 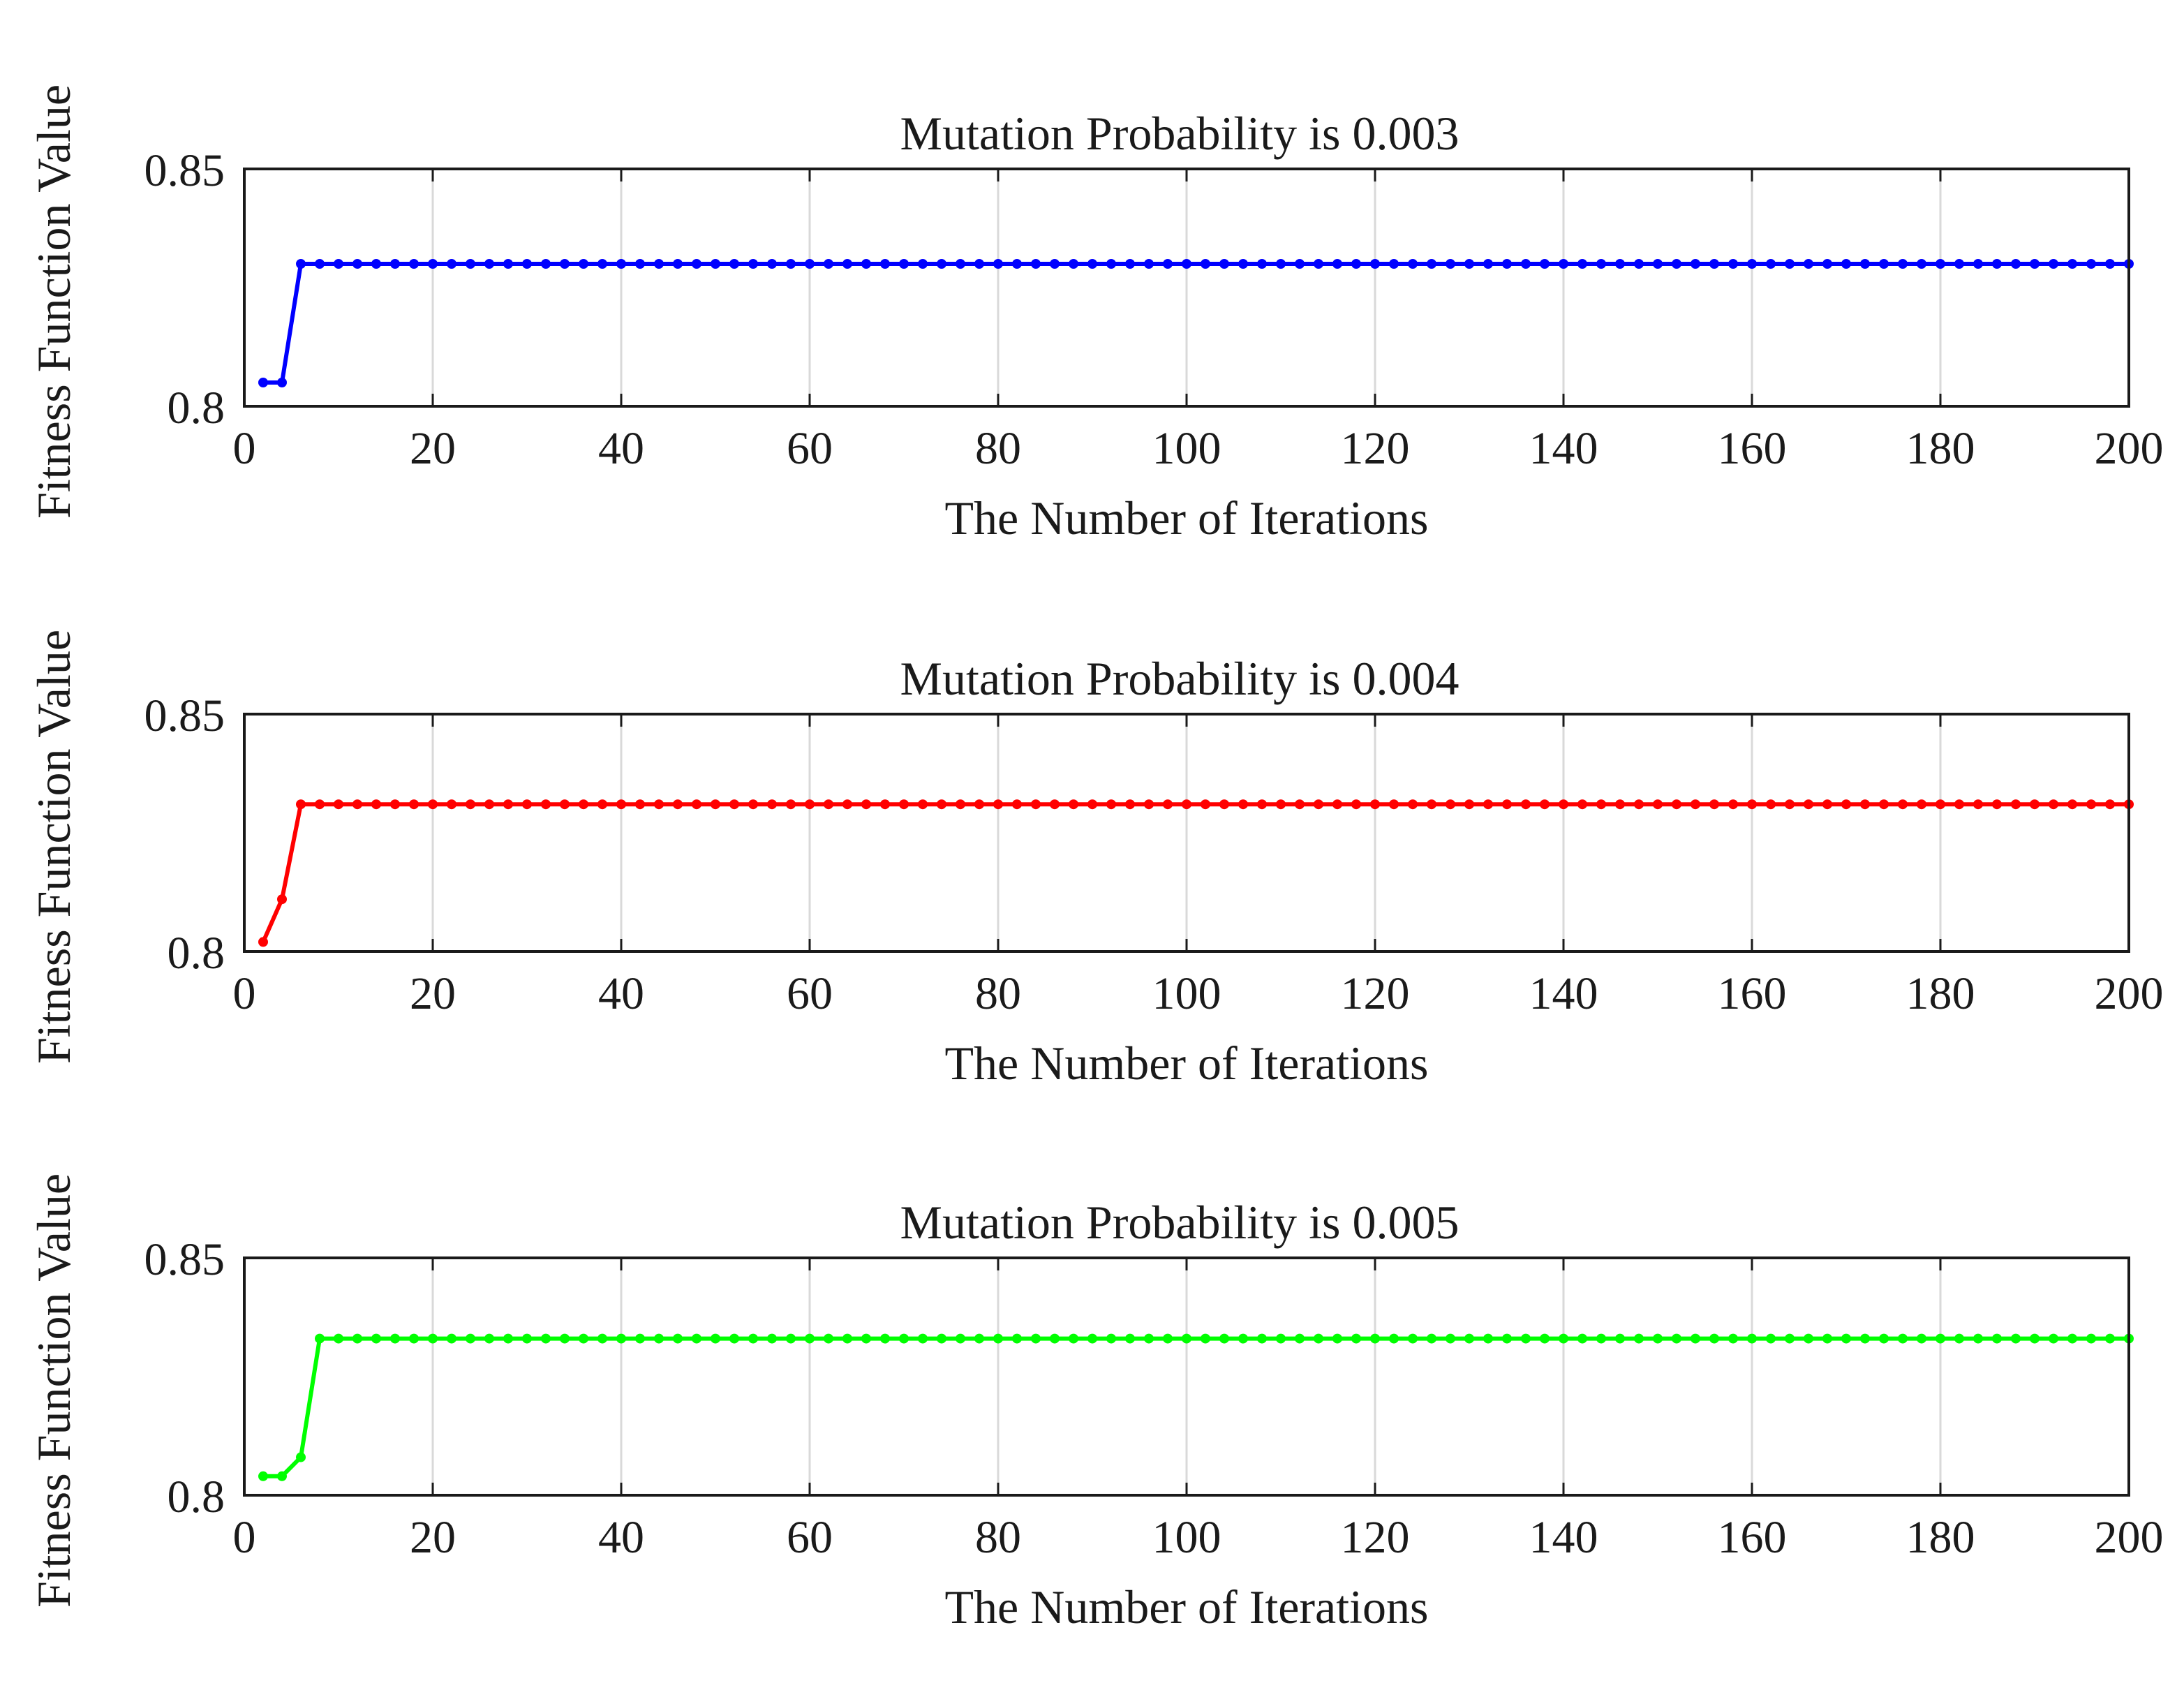 I want to click on x-tick-label: 20, so click(x=433, y=994).